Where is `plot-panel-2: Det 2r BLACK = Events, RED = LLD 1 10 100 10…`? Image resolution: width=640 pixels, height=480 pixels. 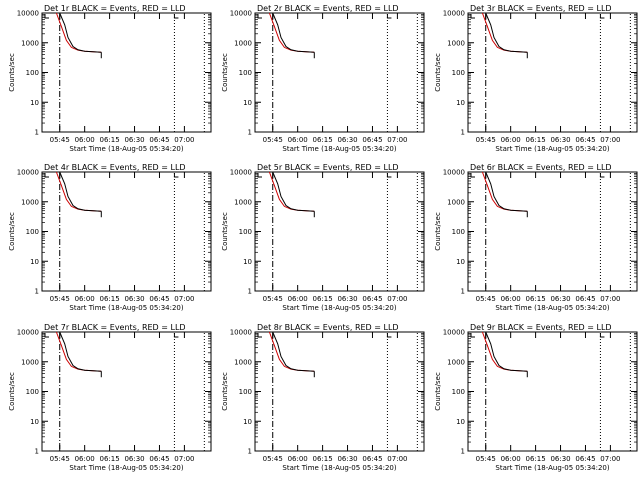 plot-panel-2: Det 2r BLACK = Events, RED = LLD 1 10 100 10… is located at coordinates (323, 78).